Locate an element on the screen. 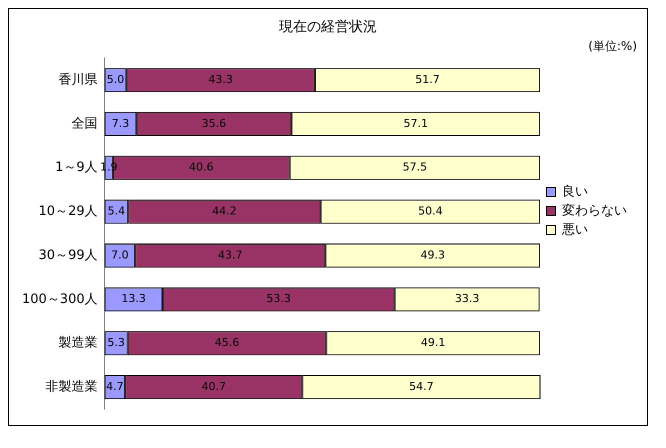 Image resolution: width=666 pixels, height=448 pixels. y-tick-label: 30～99人 is located at coordinates (68, 255).